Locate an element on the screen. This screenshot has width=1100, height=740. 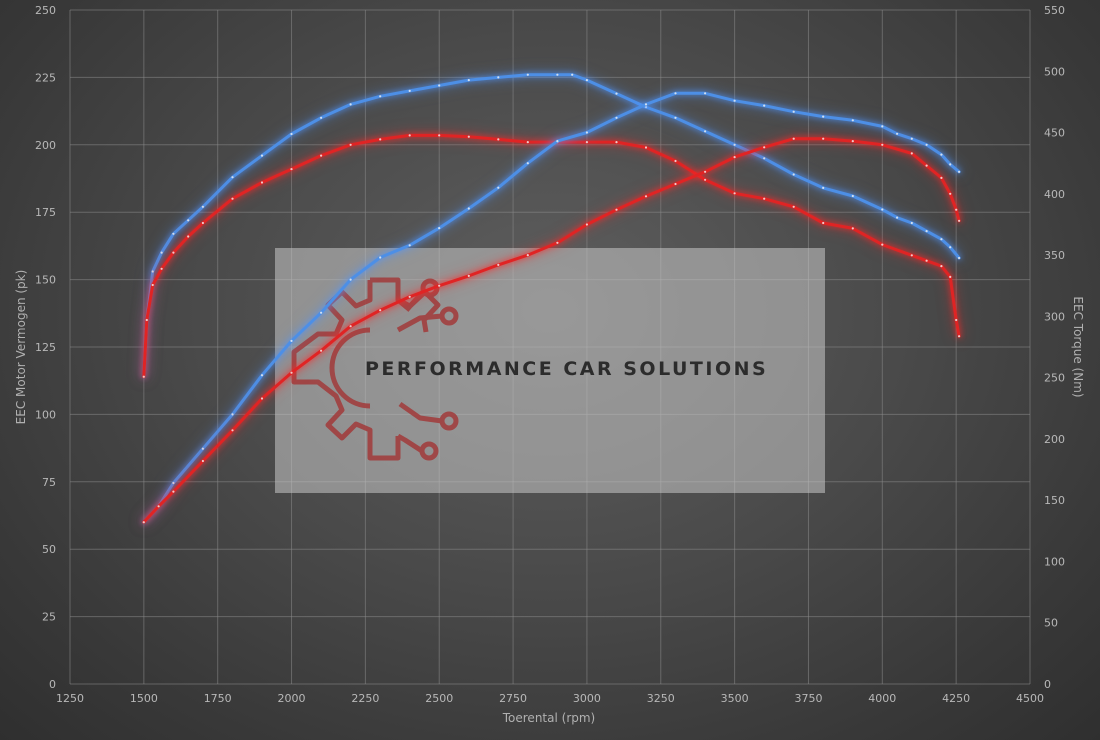
y-right-axis-title: EEC Torque (Nm) is located at coordinates (1078, 346).